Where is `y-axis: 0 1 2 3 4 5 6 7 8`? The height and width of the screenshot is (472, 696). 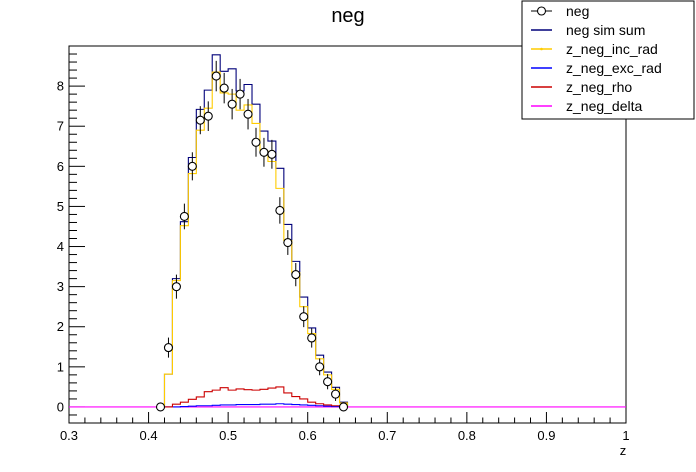 y-axis: 0 1 2 3 4 5 6 7 8 is located at coordinates (71, 238).